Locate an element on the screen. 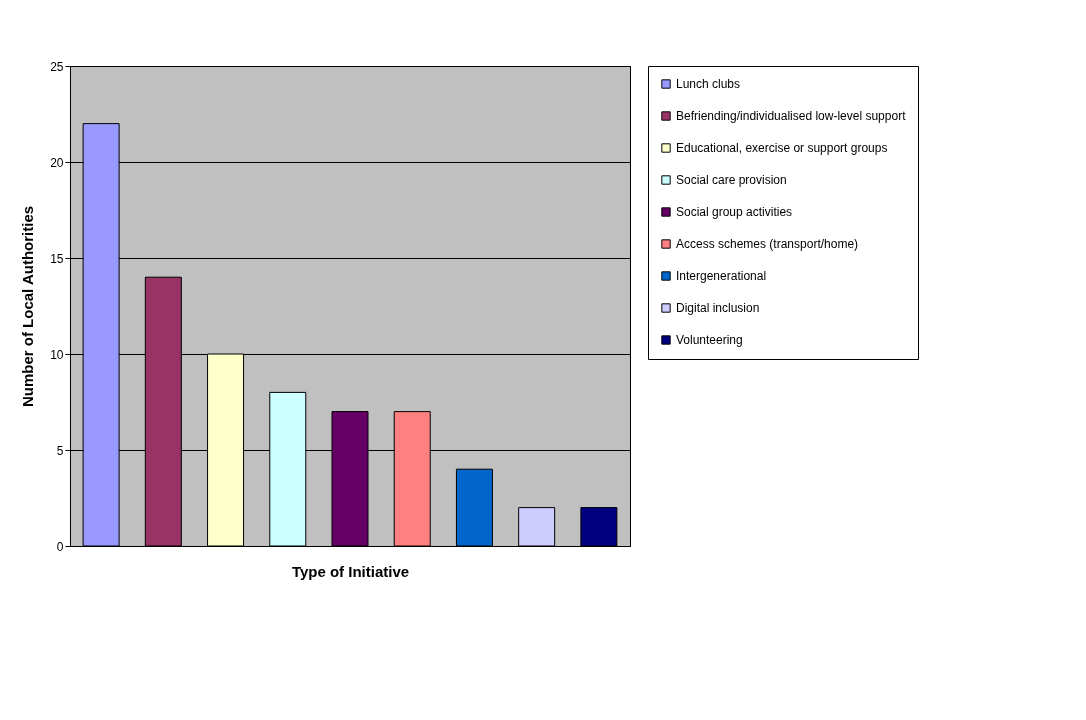  y-tick-label: 20 is located at coordinates (57, 162).